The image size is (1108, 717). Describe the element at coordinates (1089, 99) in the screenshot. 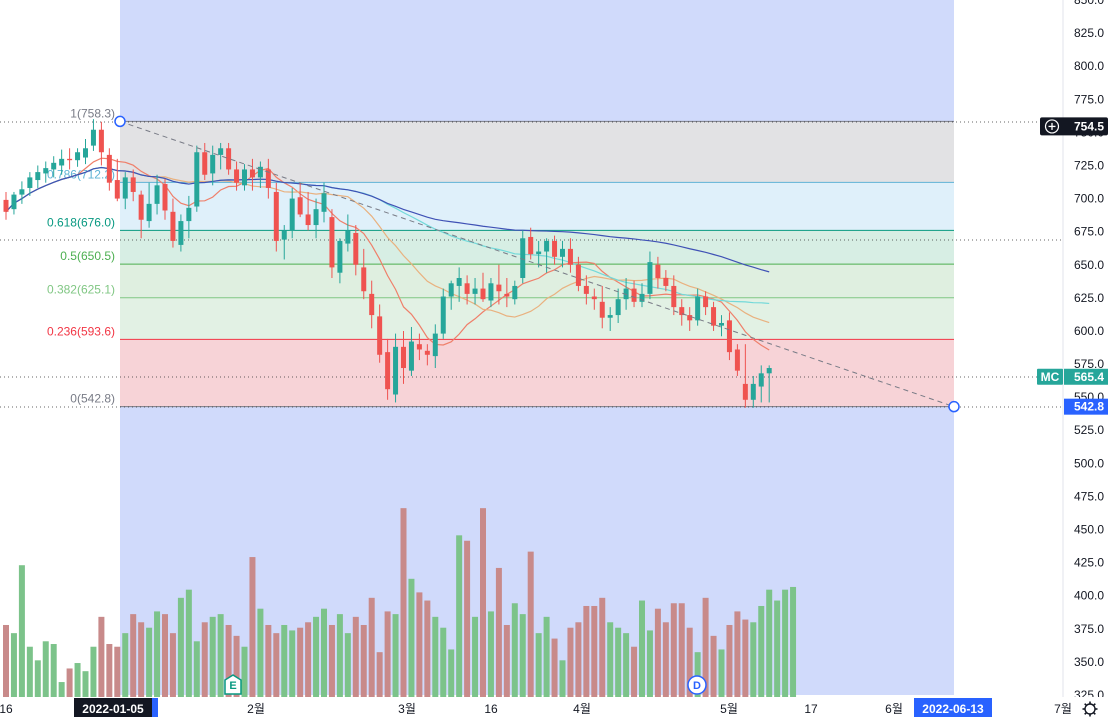

I see `price-tick: 775.0` at that location.